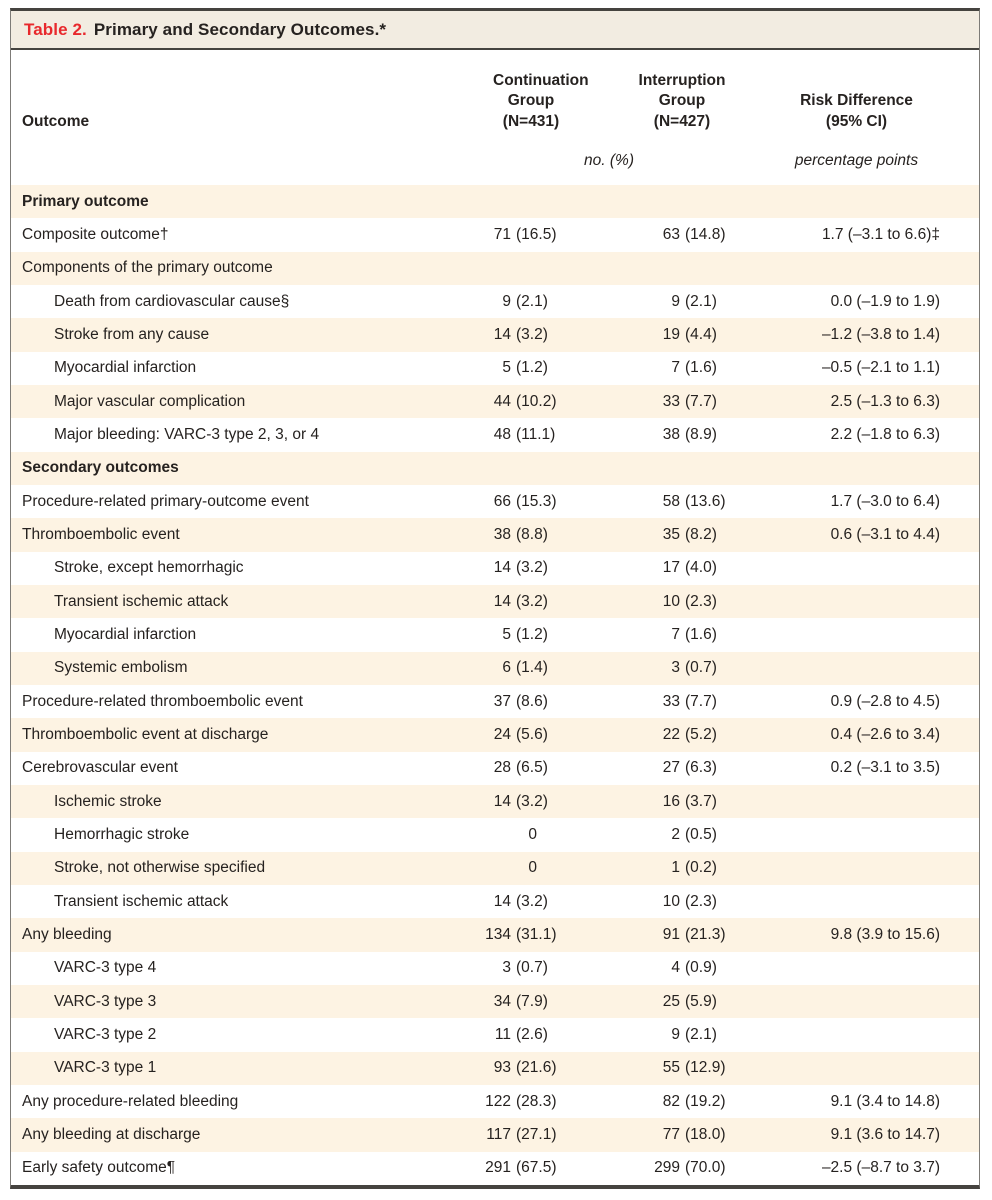  Describe the element at coordinates (502, 501) in the screenshot. I see `continuation-count: 66` at that location.